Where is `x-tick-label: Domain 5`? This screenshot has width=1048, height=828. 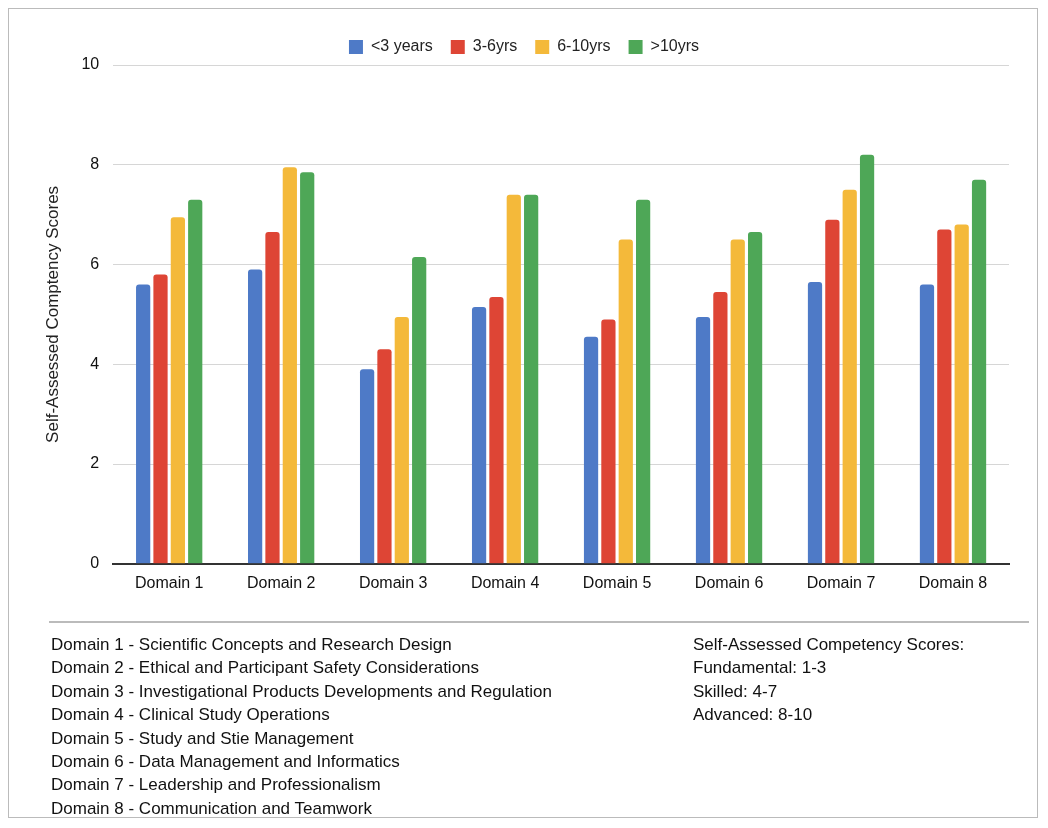 x-tick-label: Domain 5 is located at coordinates (617, 582).